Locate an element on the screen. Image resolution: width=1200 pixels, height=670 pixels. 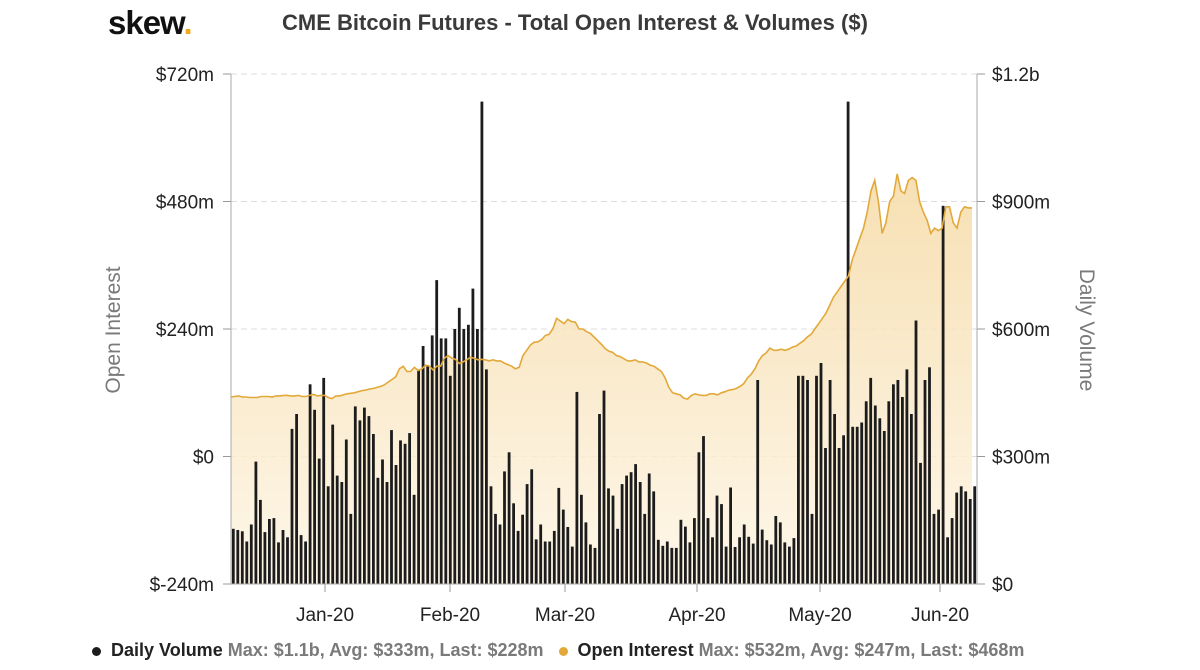
y-right-tick-label: $900m is located at coordinates (1021, 203).